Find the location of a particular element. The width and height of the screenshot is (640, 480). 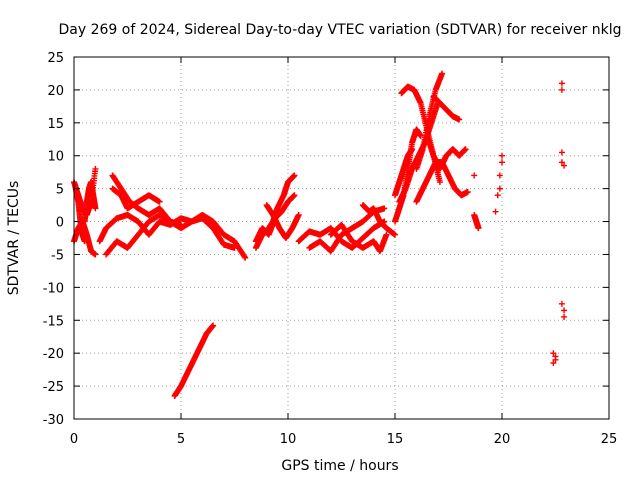

x-axis-label: GPS time / hours is located at coordinates (339, 466).